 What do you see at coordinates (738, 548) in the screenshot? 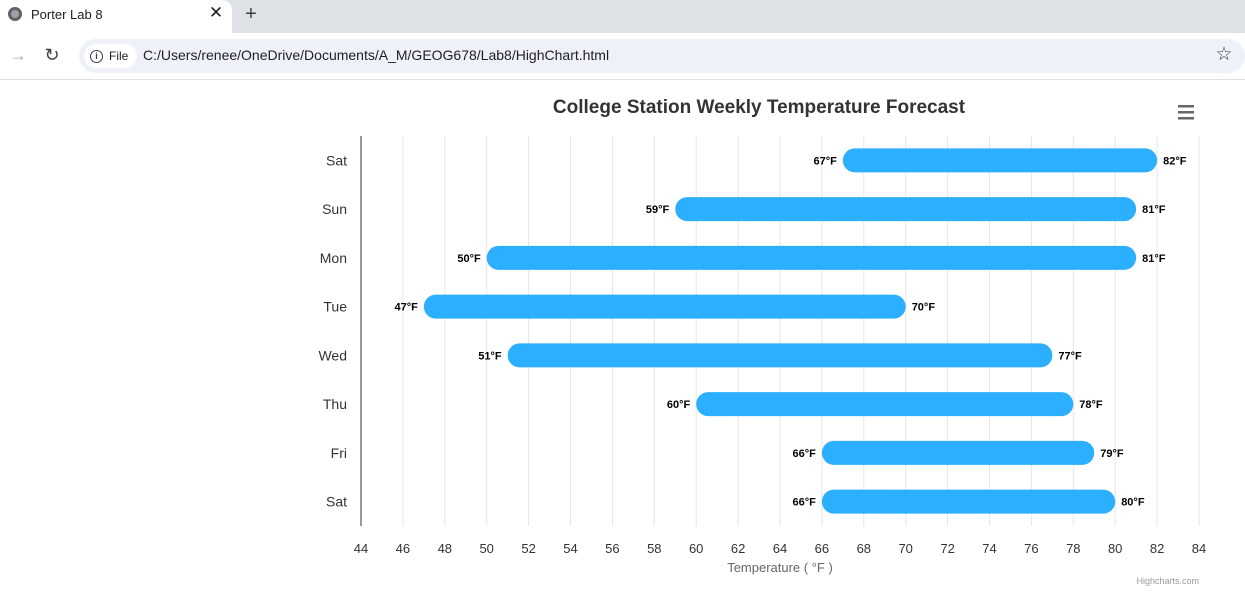
I see `x-tick-label: 62` at bounding box center [738, 548].